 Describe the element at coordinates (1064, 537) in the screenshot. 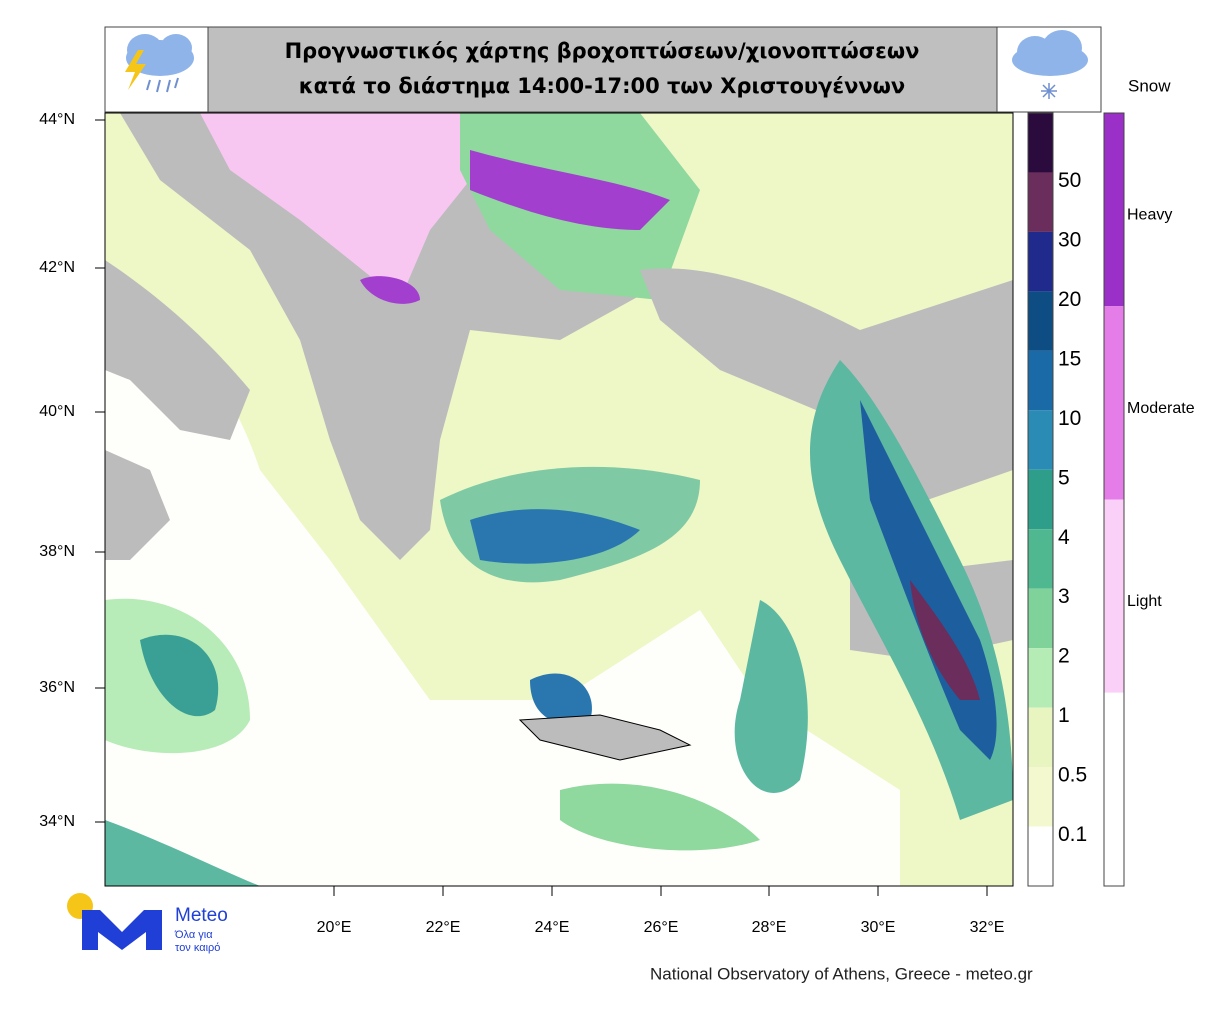

I see `colorbar-label: 4` at that location.